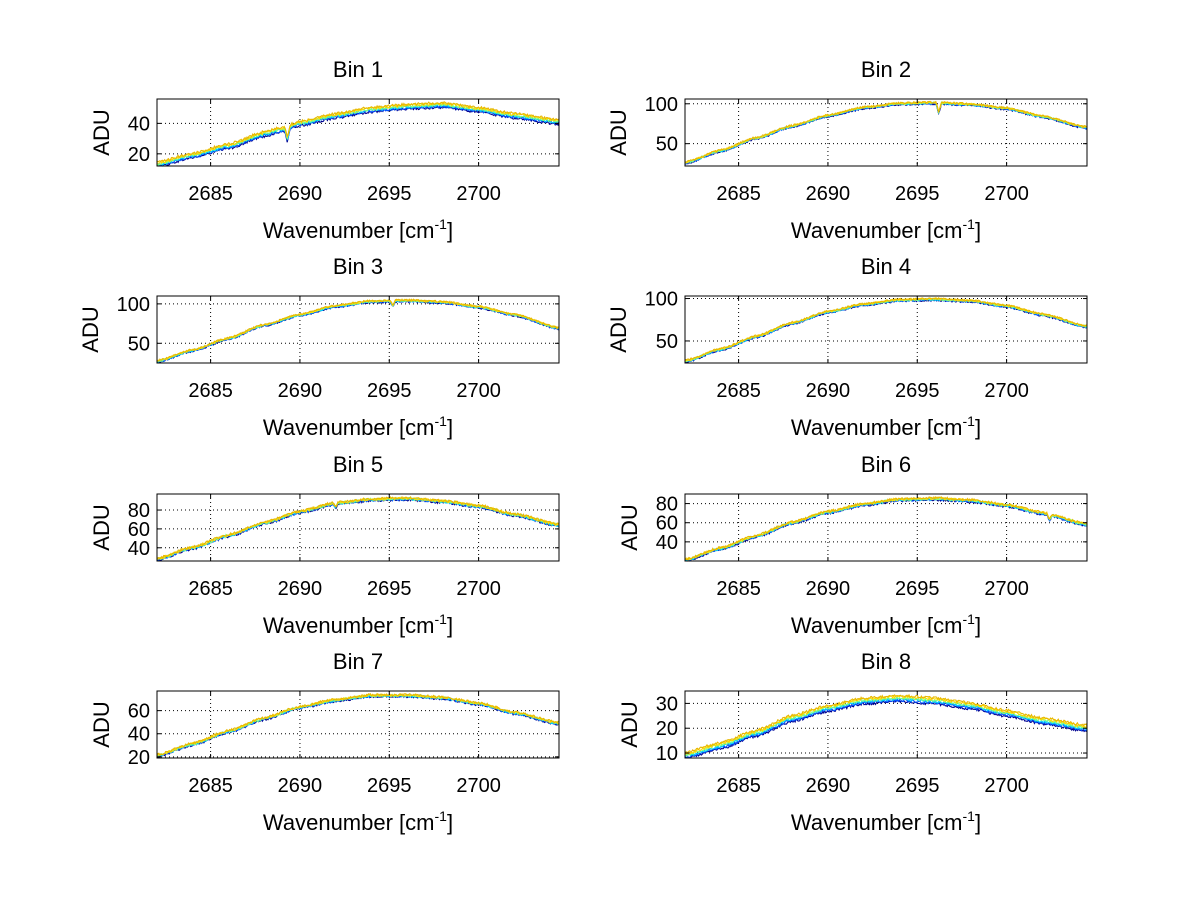 Image resolution: width=1200 pixels, height=901 pixels. I want to click on y-tick-label: 10, so click(667, 754).